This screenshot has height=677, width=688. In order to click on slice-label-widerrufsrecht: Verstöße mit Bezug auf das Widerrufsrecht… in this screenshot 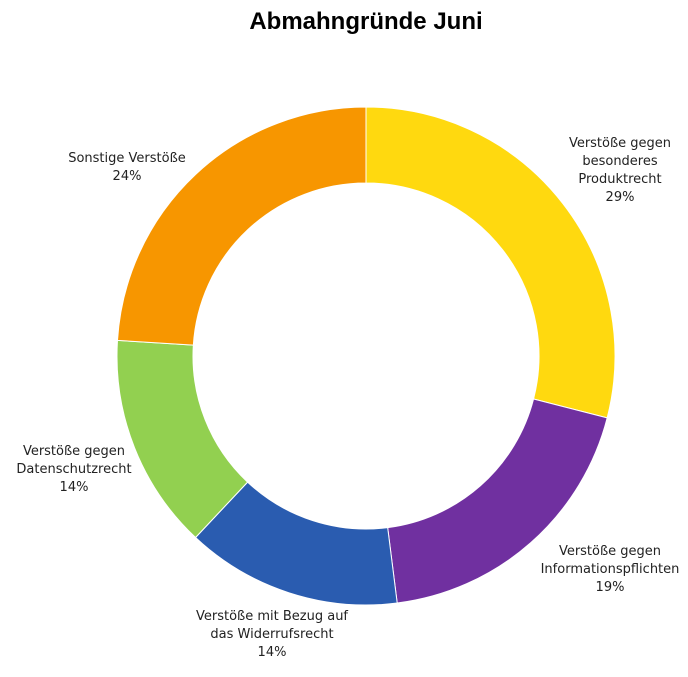, I will do `click(272, 634)`.